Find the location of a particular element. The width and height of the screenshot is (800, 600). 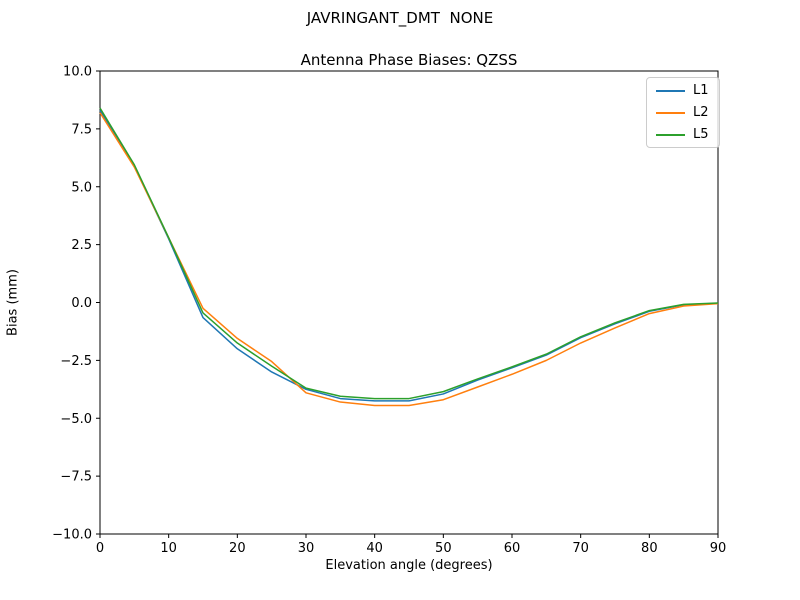

legend-item-L2: L2 is located at coordinates (682, 112).